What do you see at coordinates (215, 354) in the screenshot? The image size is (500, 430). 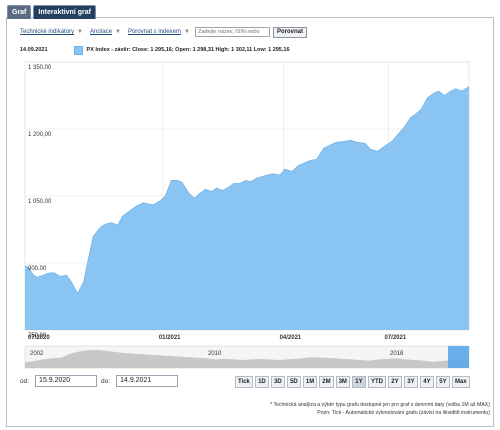 I see `navigator-year-label: 2010` at bounding box center [215, 354].